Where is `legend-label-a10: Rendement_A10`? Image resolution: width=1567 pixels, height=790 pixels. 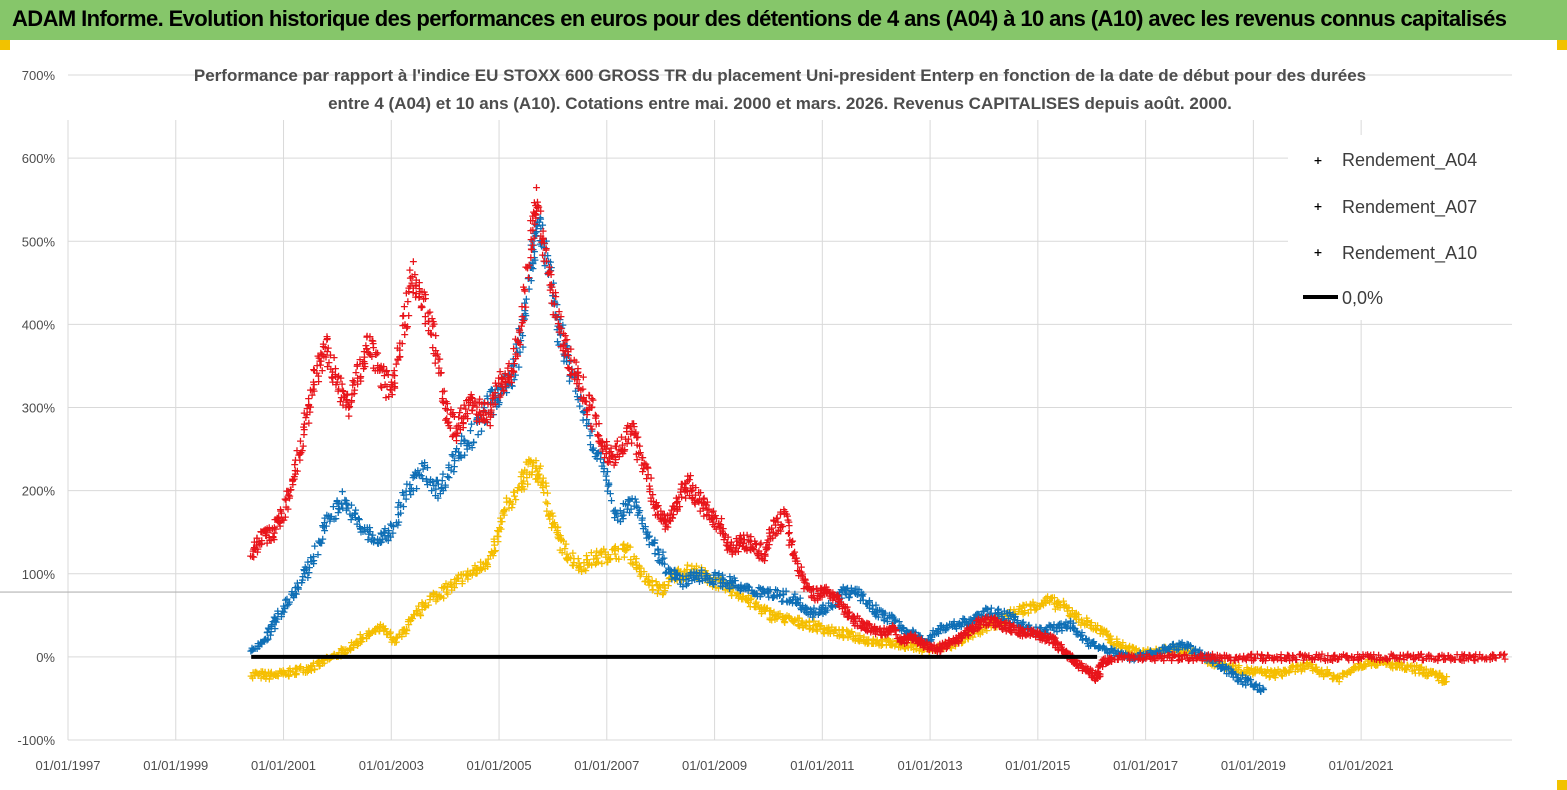
legend-label-a10: Rendement_A10 is located at coordinates (1409, 253).